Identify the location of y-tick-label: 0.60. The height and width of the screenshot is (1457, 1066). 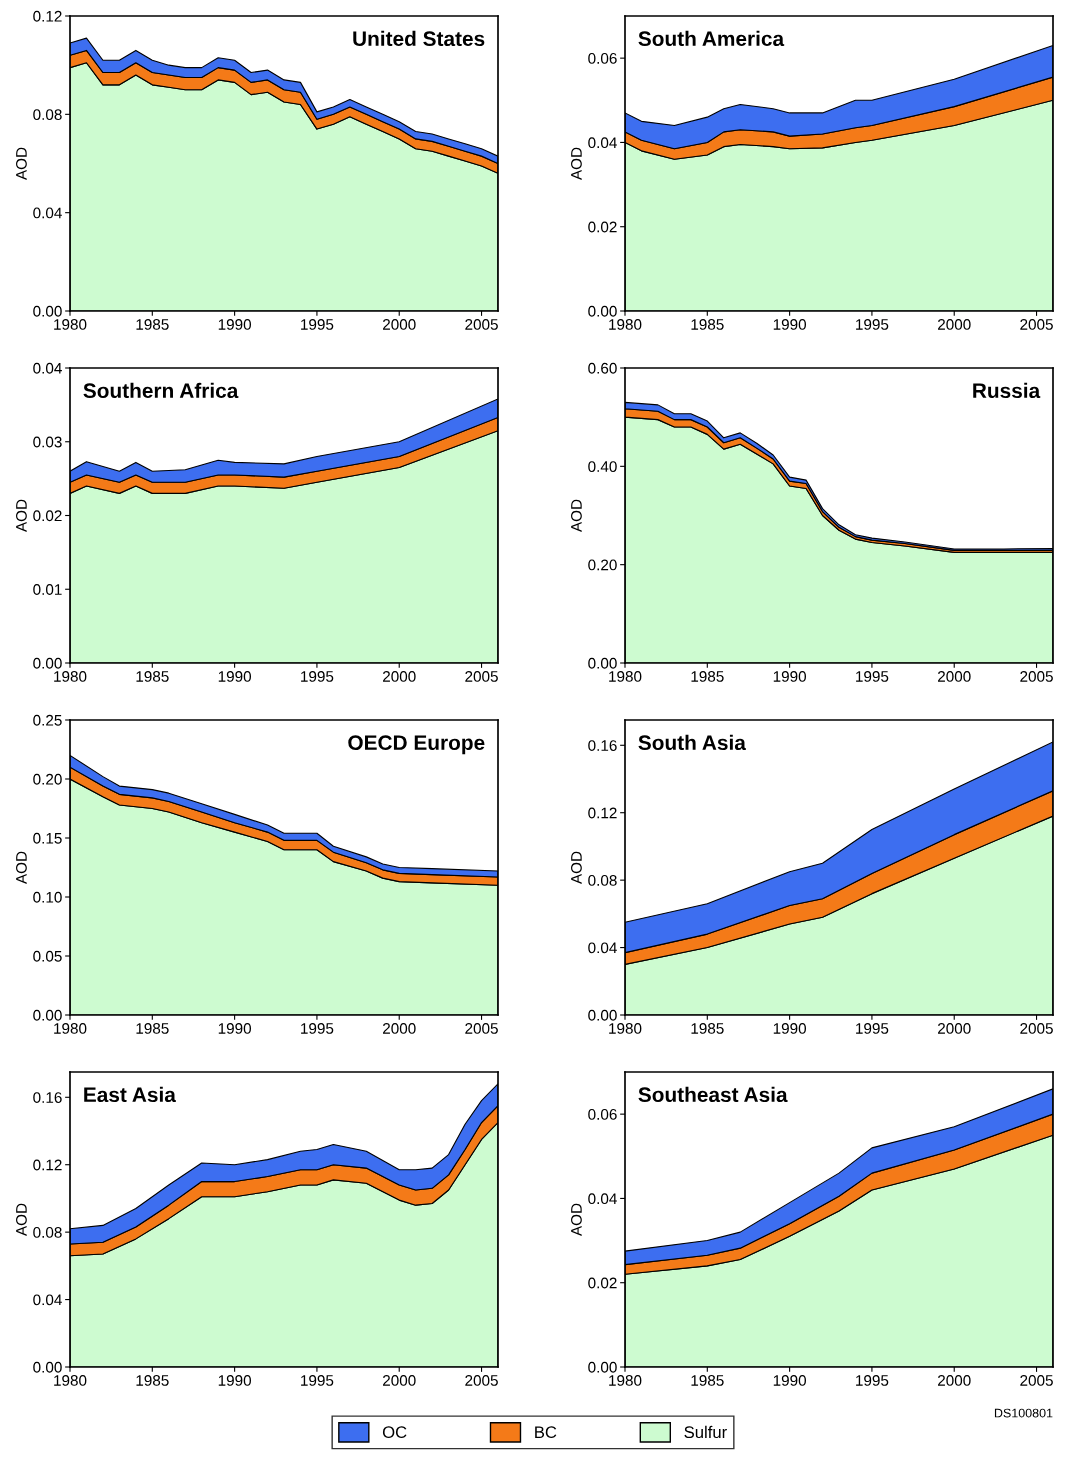
(602, 368).